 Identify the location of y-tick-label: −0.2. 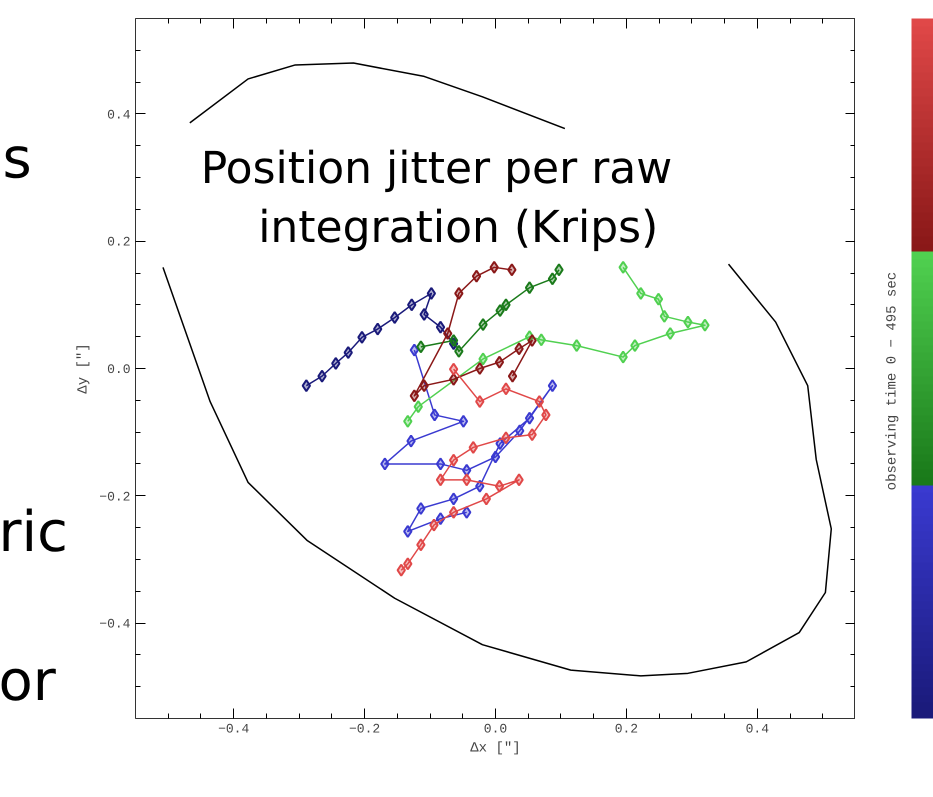
(115, 496).